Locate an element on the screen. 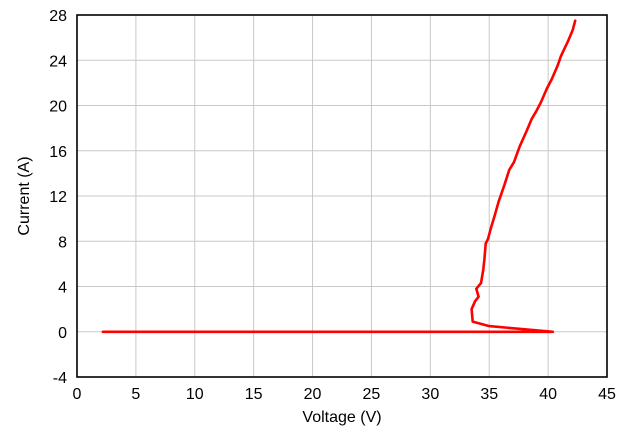 The image size is (631, 439). y-tick-label: 8 is located at coordinates (62, 242).